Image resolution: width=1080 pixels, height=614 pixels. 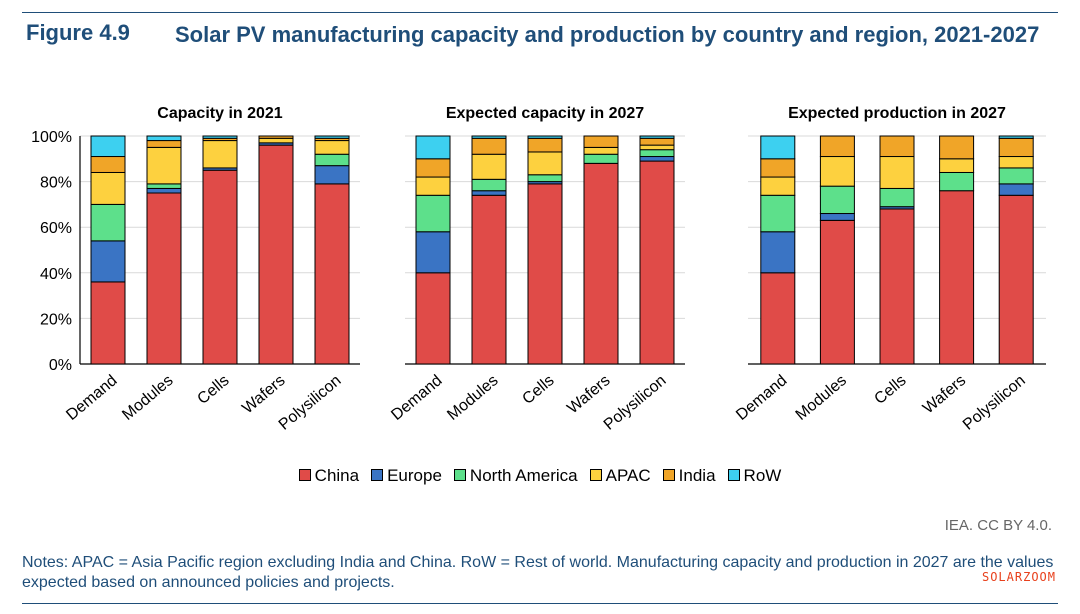 I want to click on legend-label: APAC, so click(x=628, y=475).